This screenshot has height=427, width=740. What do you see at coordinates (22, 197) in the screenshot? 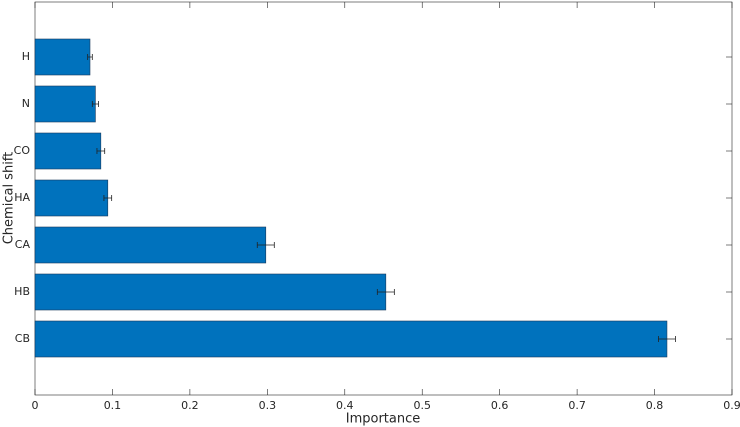
I see `y-tick-label: HA` at bounding box center [22, 197].